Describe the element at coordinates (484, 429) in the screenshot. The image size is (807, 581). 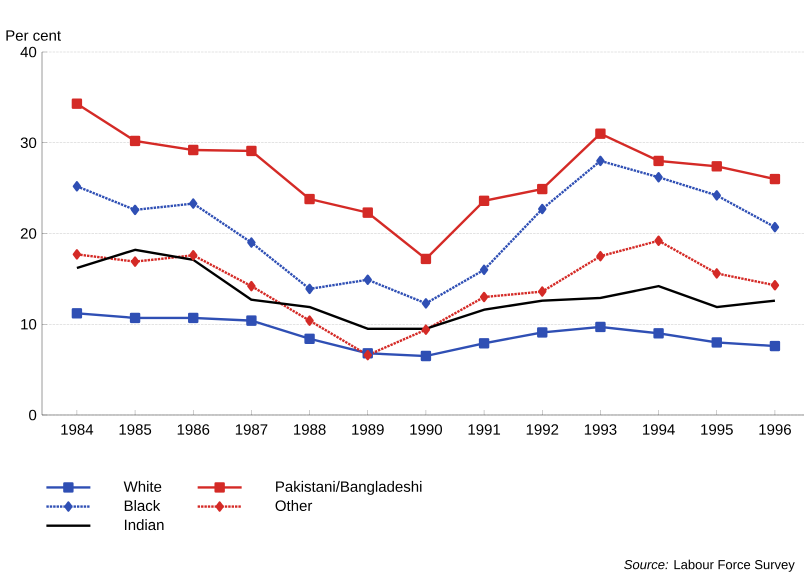
I see `x-tick-label: 1991` at that location.